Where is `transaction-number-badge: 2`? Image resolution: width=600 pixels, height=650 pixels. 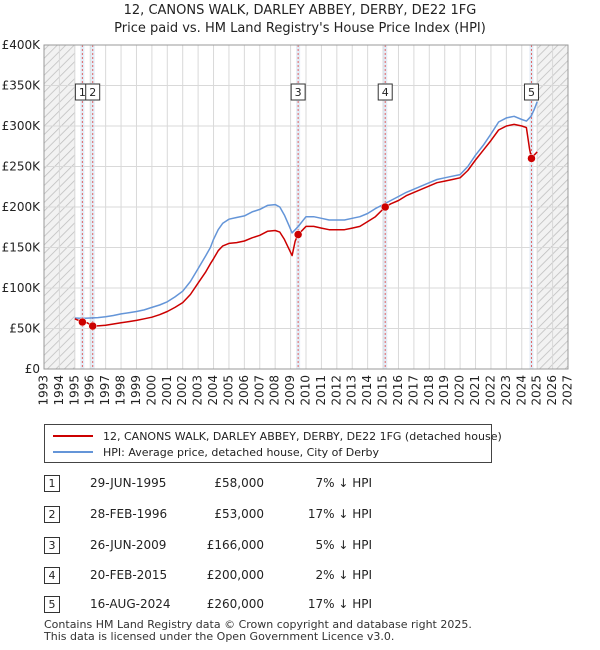
transaction-number-badge: 2 is located at coordinates (52, 514).